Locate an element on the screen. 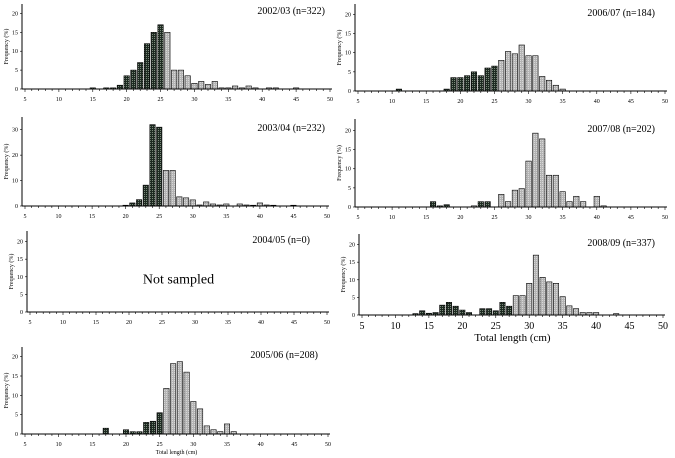 The image size is (675, 458). panel-title: 2002/03 (n=322) is located at coordinates (291, 11).